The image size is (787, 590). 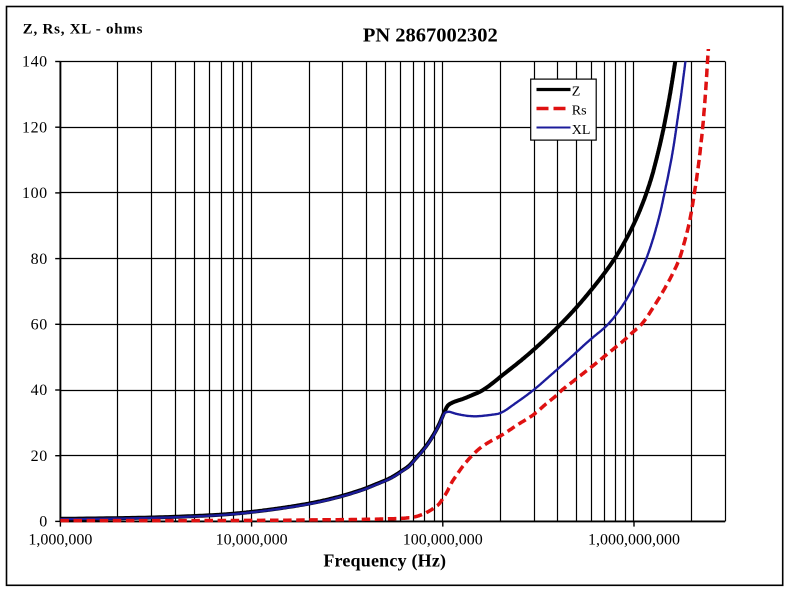 What do you see at coordinates (634, 540) in the screenshot?
I see `svg-text: 1,000,000,000` at bounding box center [634, 540].